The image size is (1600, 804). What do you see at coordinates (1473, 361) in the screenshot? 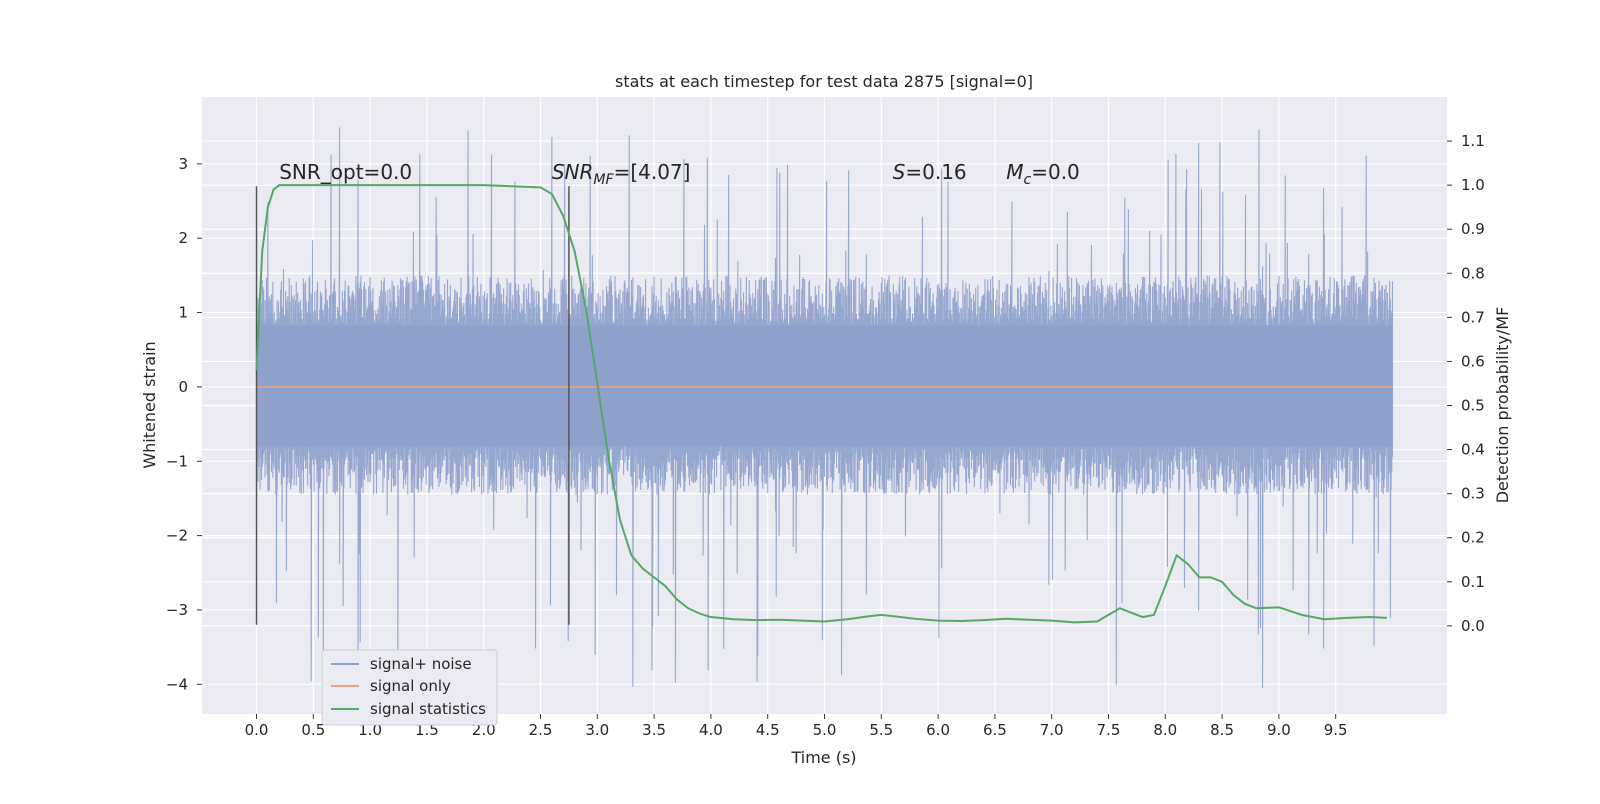
I see `y-right-tick-label-5: 0.6` at bounding box center [1473, 361].